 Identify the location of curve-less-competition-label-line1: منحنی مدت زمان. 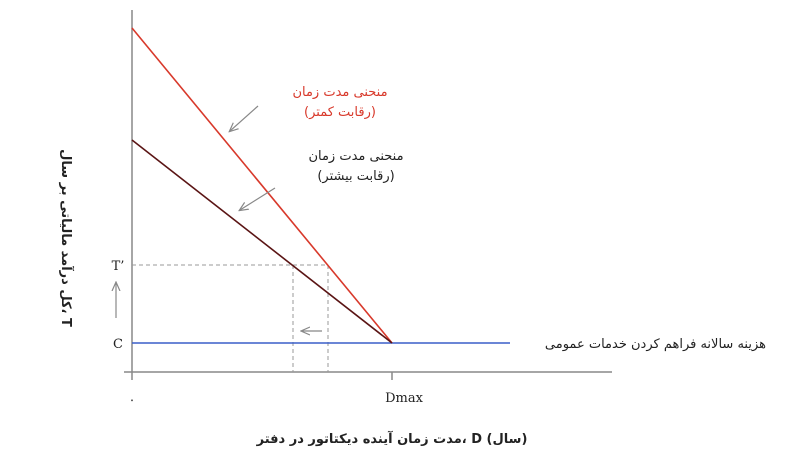
(339, 92).